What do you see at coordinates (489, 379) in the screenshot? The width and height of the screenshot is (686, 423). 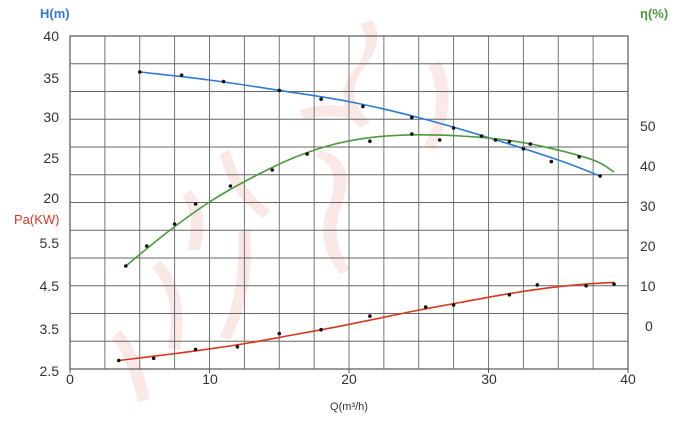 I see `x-tick-30: 30` at bounding box center [489, 379].